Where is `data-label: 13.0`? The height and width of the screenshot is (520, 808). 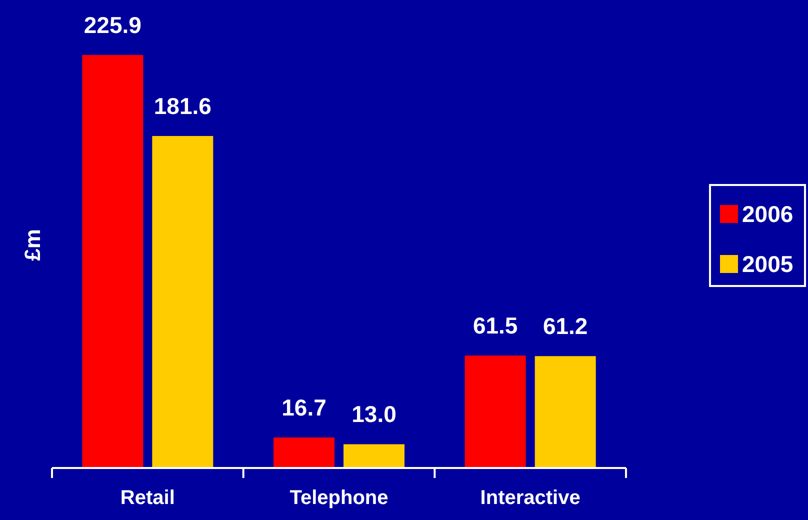
data-label: 13.0 is located at coordinates (374, 414).